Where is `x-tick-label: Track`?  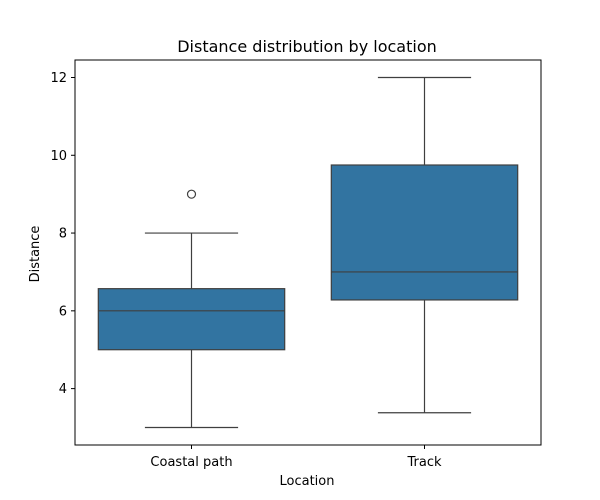
x-tick-label: Track is located at coordinates (423, 462).